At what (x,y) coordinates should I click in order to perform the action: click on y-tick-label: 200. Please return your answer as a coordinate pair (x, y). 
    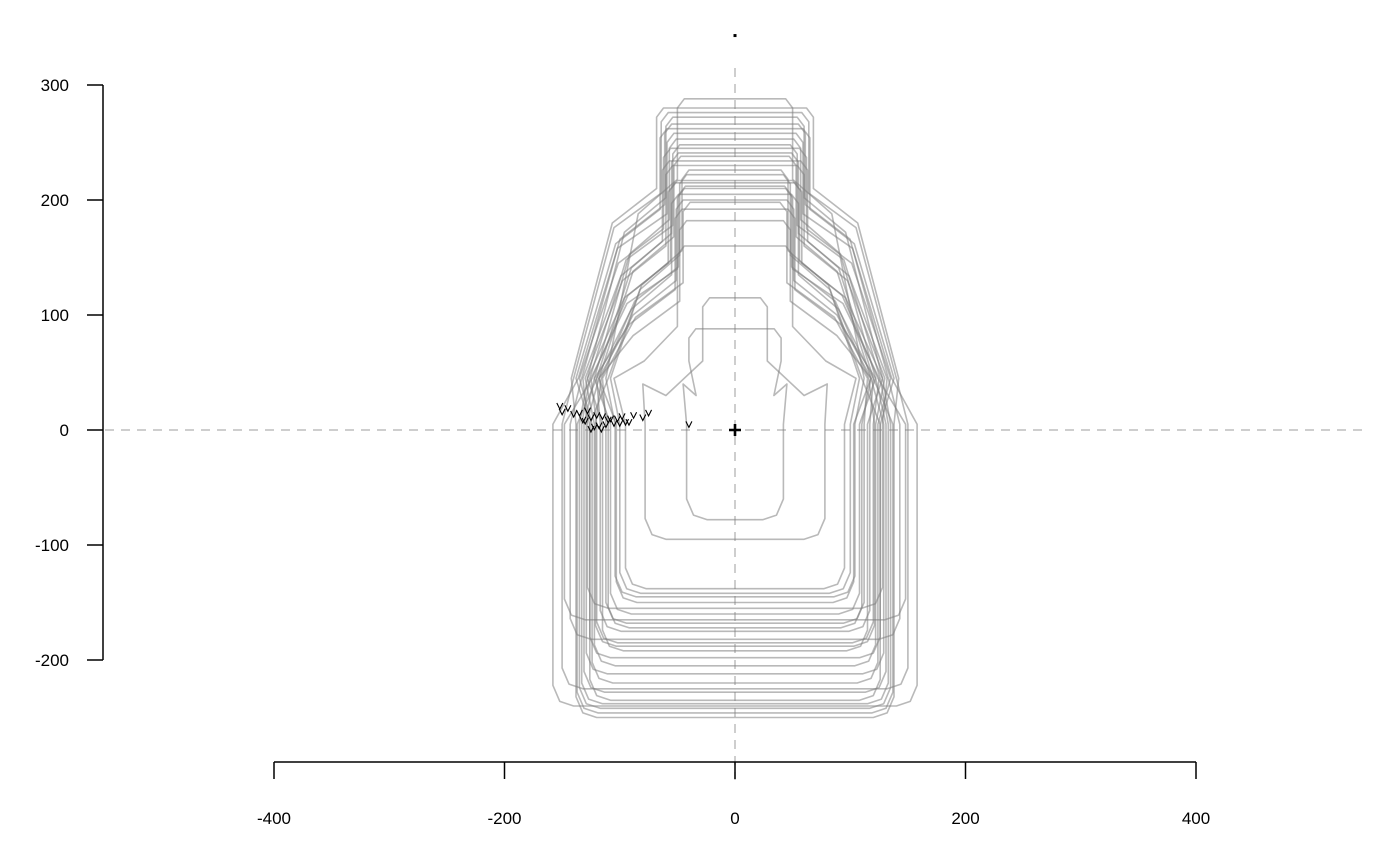
    Looking at the image, I should click on (55, 200).